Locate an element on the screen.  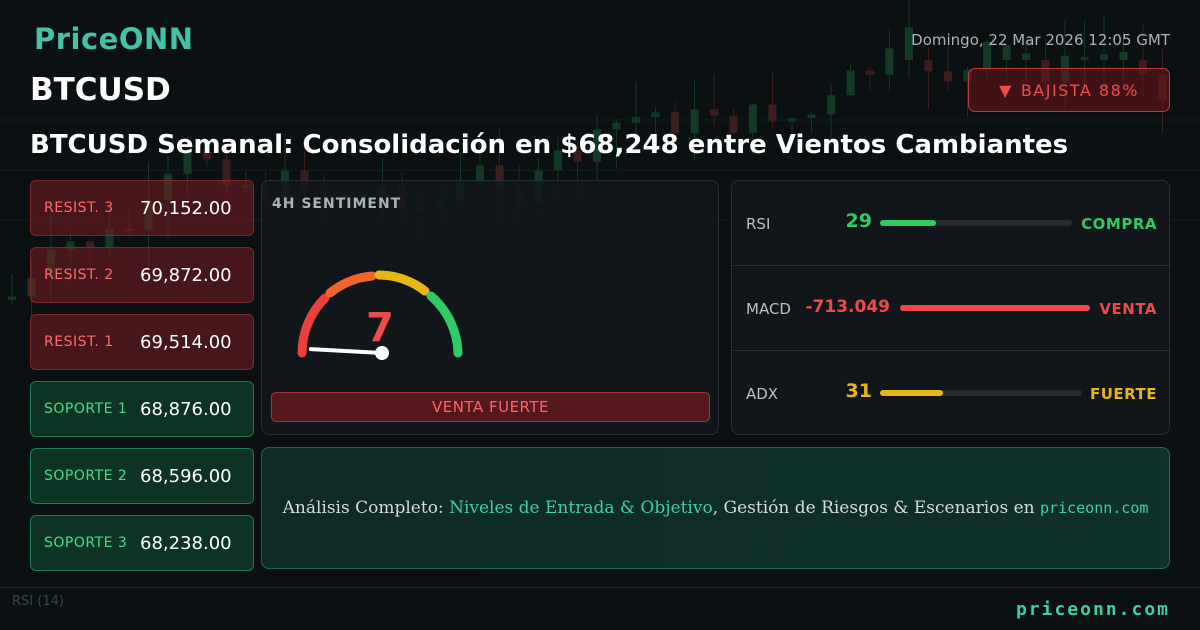
indicator-row-macd: MACD -713.049 VENTA is located at coordinates (951, 308).